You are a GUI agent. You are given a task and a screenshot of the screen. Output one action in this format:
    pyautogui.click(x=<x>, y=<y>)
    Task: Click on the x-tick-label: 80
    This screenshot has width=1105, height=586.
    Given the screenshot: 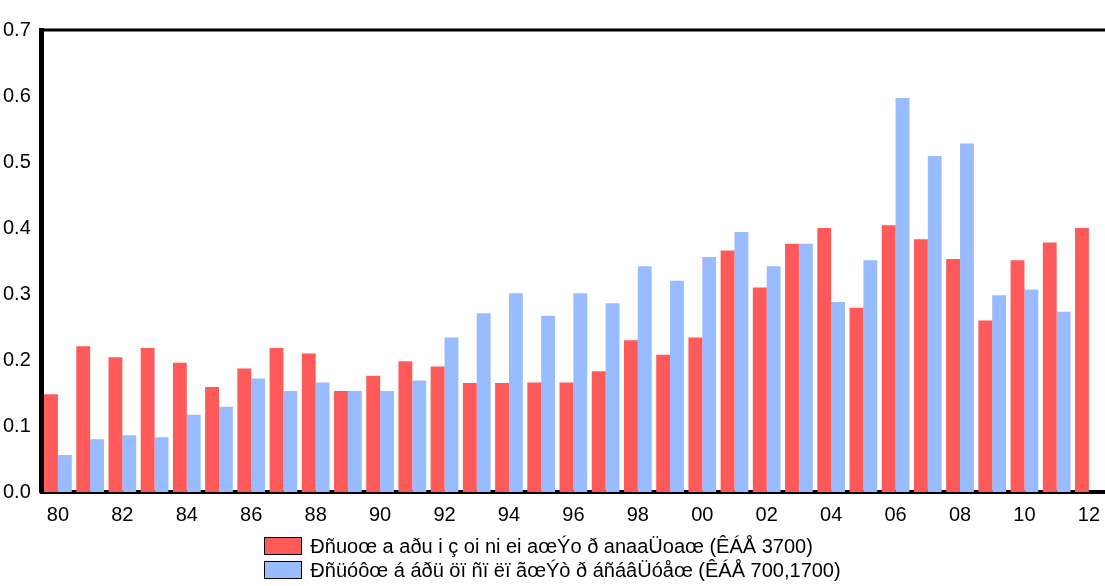 What is the action you would take?
    pyautogui.click(x=58, y=513)
    